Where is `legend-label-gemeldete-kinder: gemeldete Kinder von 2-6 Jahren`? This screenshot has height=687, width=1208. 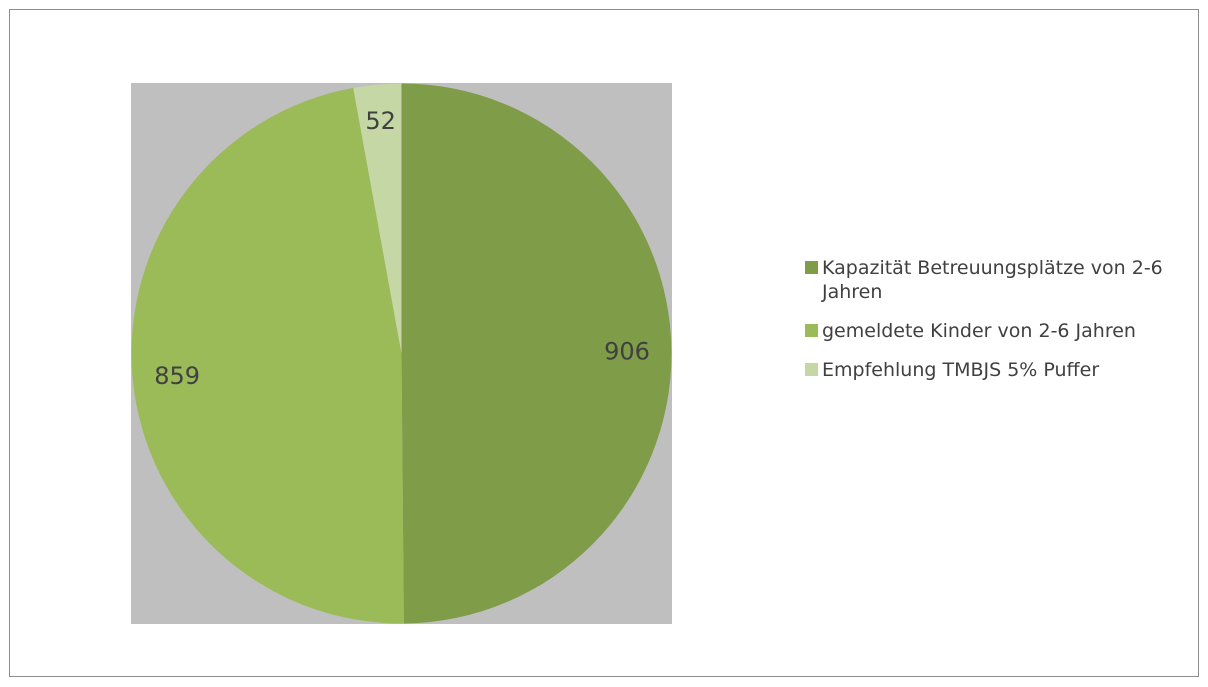
legend-label-gemeldete-kinder: gemeldete Kinder von 2-6 Jahren is located at coordinates (979, 331).